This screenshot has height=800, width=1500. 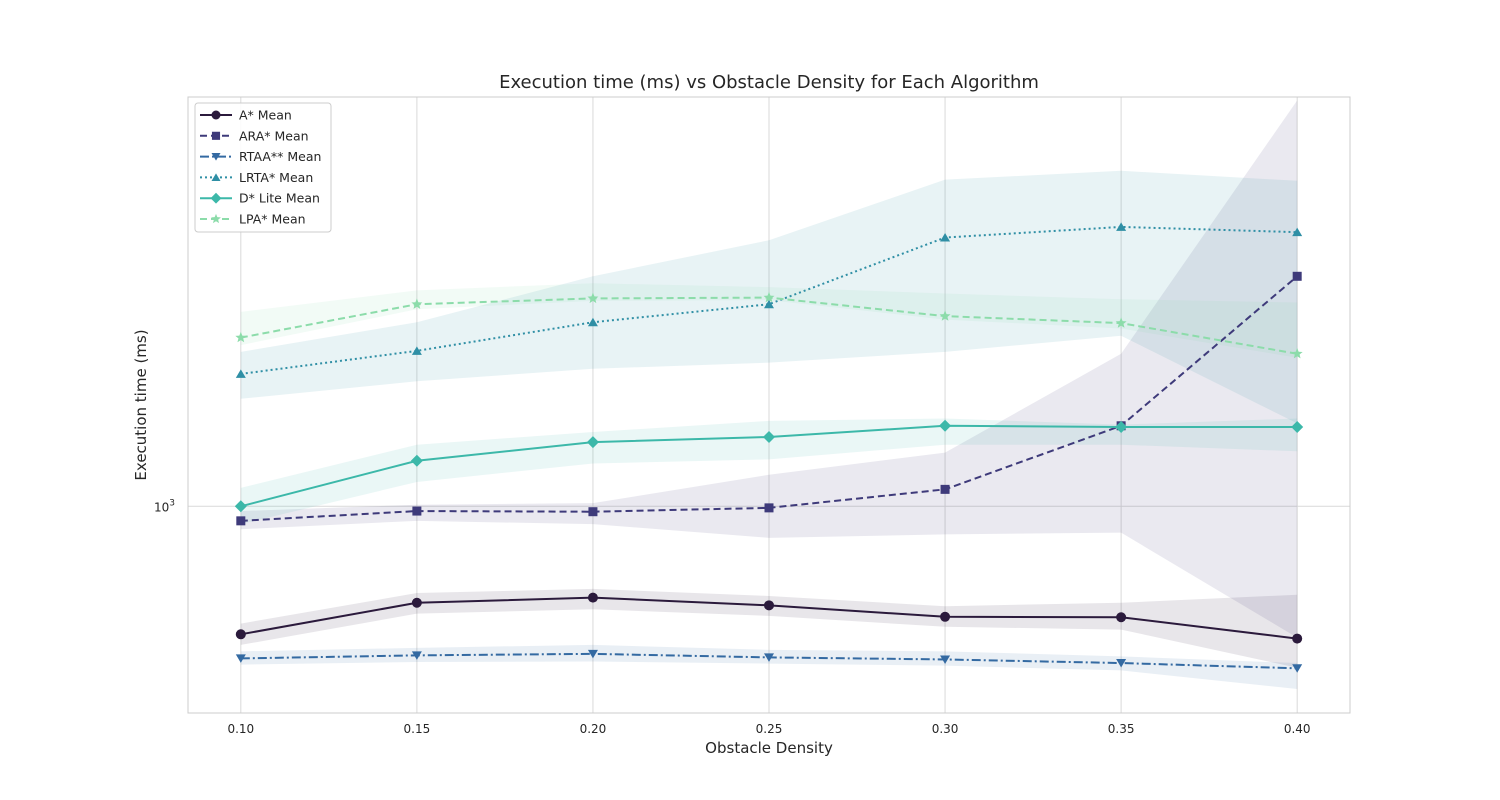 I want to click on rtaa-star-star-mean-legend-marker, so click(x=216, y=157).